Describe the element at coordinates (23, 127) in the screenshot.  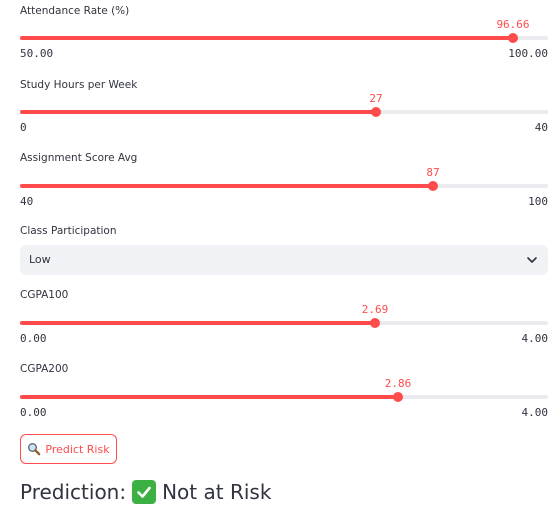
I see `slider-min: 0` at that location.